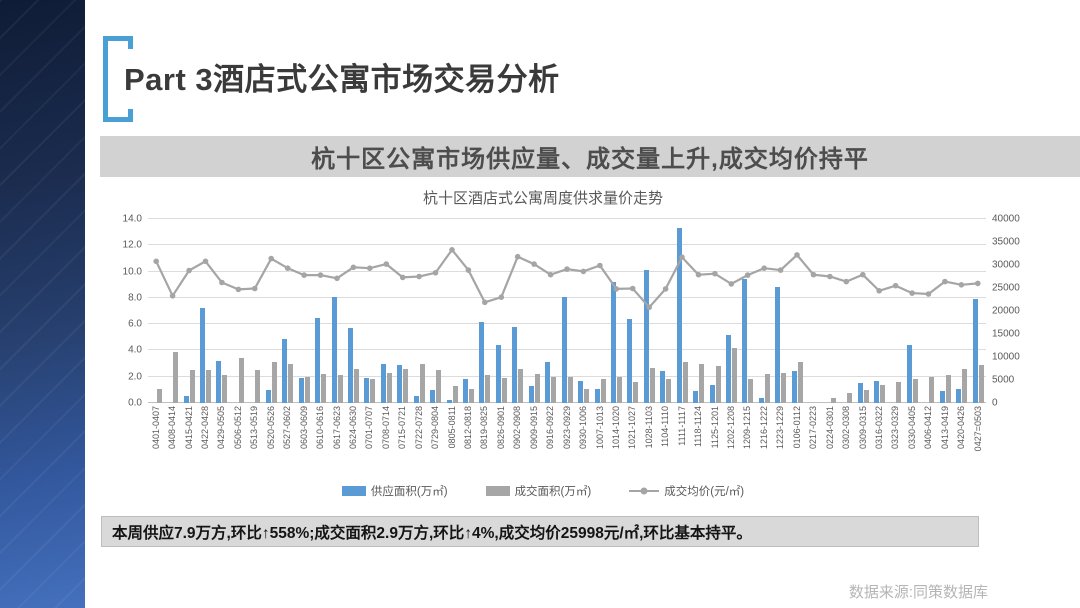 This screenshot has height=608, width=1080. I want to click on bracket-decoration, so click(118, 79).